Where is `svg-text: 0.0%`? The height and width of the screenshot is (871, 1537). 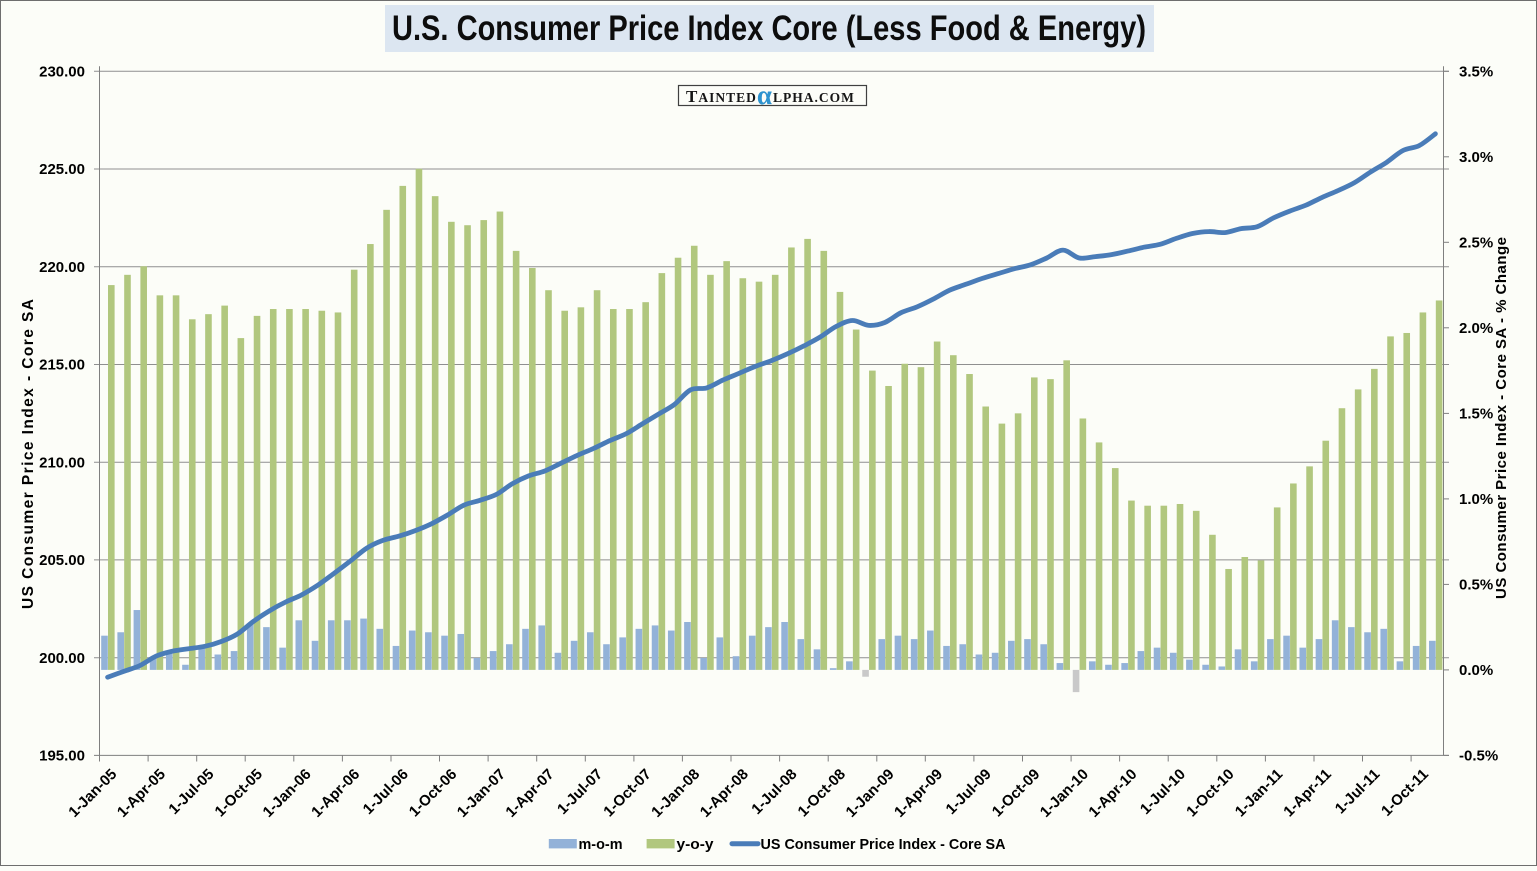
svg-text: 0.0% is located at coordinates (1476, 670).